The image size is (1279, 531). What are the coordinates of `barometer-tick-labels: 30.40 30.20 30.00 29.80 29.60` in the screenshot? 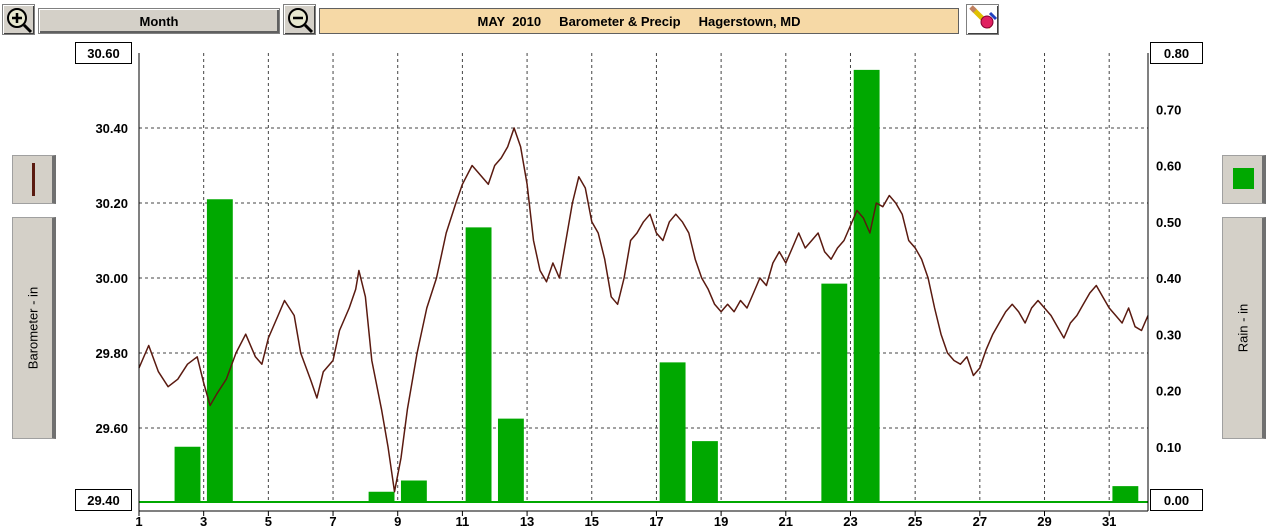 It's located at (111, 278).